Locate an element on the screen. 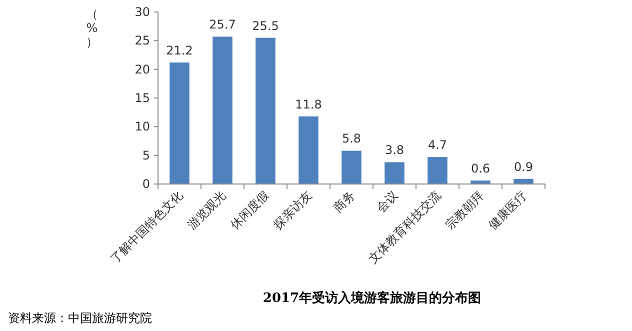  y-tick-label: 0 is located at coordinates (146, 184).